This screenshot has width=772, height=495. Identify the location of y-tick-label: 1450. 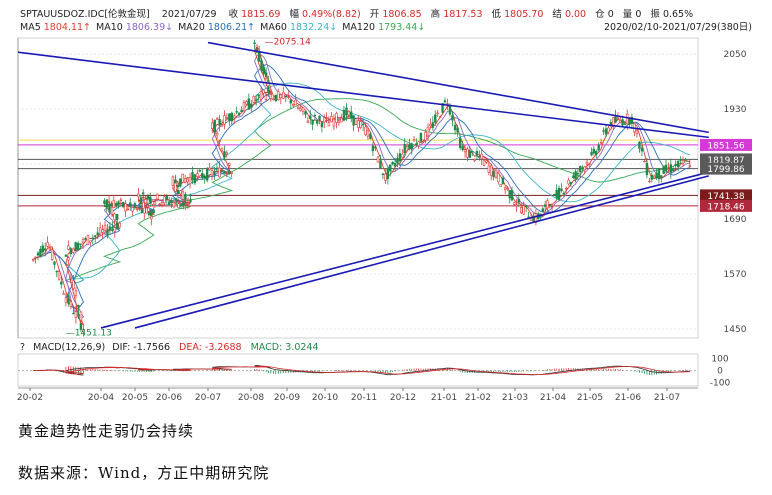
(735, 330).